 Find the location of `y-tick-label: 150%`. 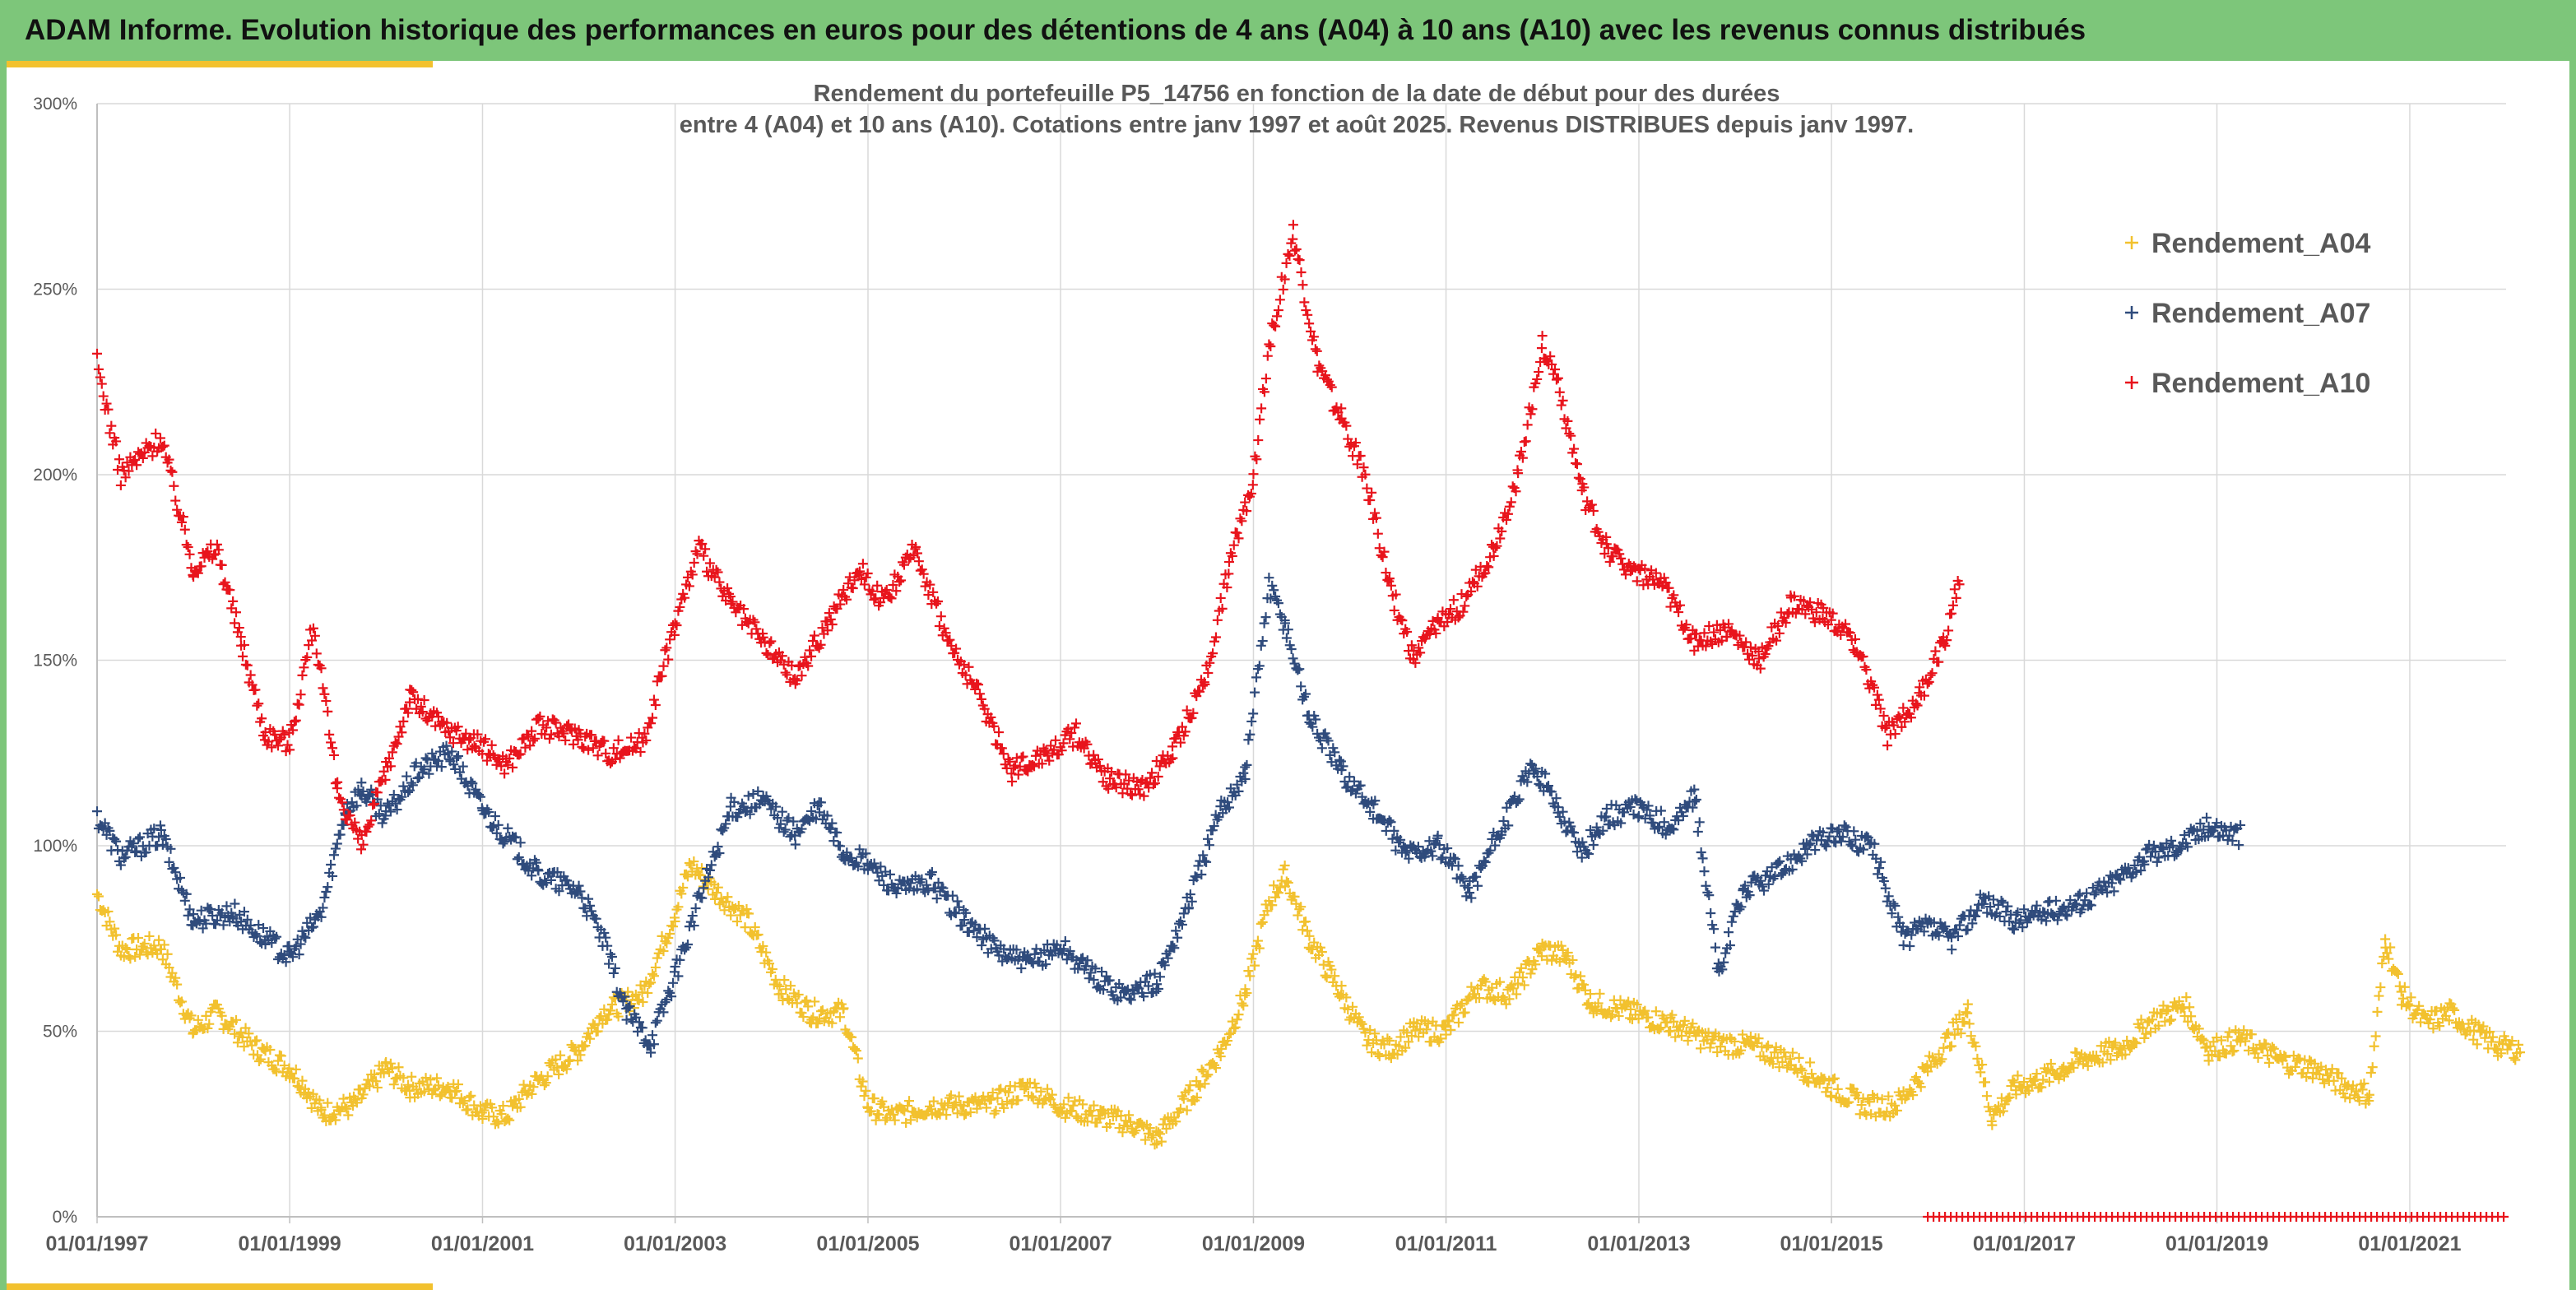

y-tick-label: 150% is located at coordinates (55, 661).